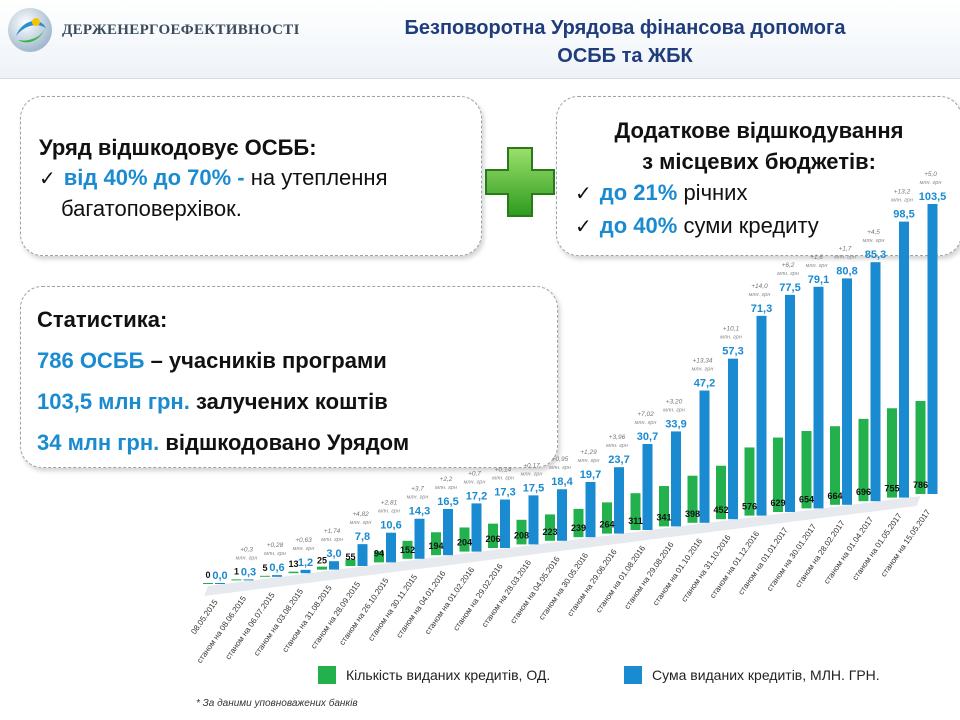  Describe the element at coordinates (766, 675) in the screenshot. I see `legend-label-sum: Сума виданих кредитів, МЛН. ГРН.` at that location.